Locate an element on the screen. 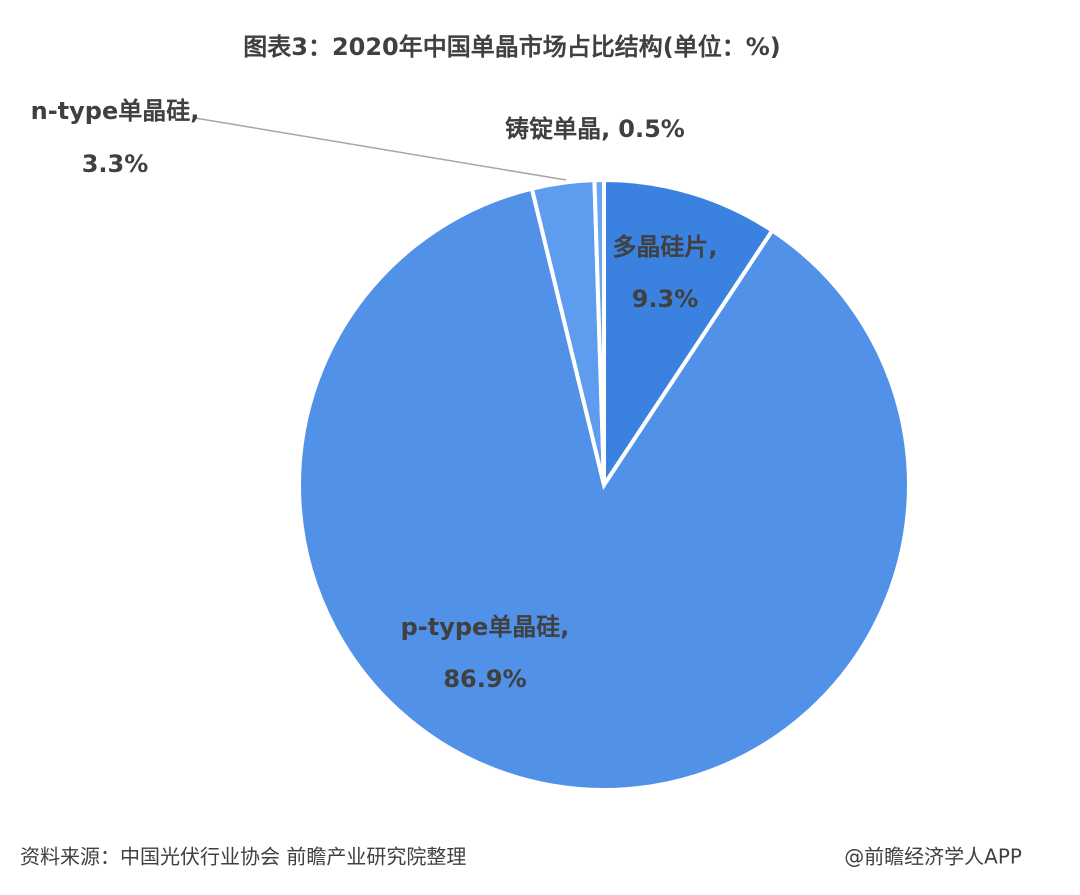  data-label: 多晶硅片, 9.3% is located at coordinates (664, 273).